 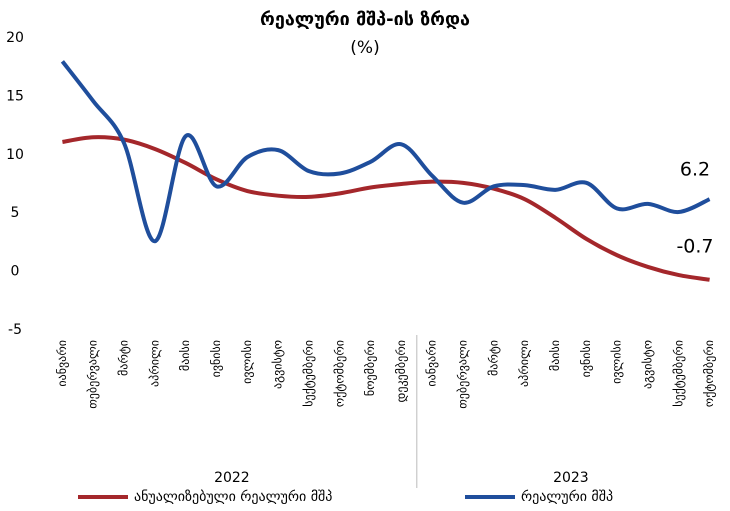 What do you see at coordinates (233, 496) in the screenshot?
I see `legend-label: ანუალიზებული რეალური მშპ` at bounding box center [233, 496].